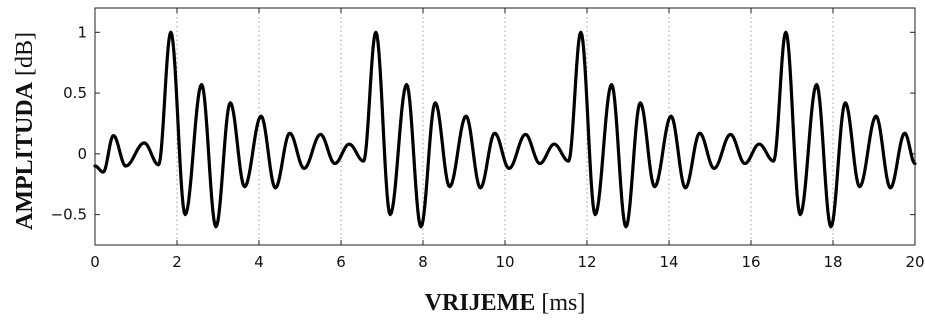 Image resolution: width=925 pixels, height=322 pixels. Describe the element at coordinates (341, 262) in the screenshot. I see `x-tick-label: 6` at that location.